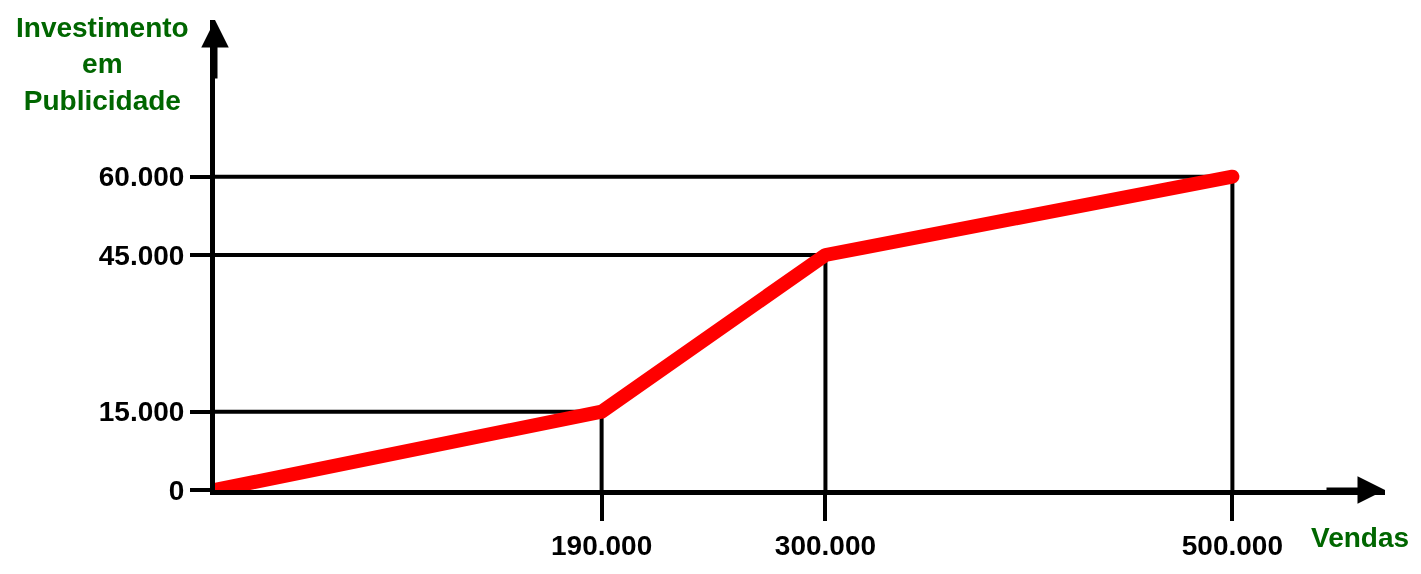 The height and width of the screenshot is (574, 1421). I want to click on x-tick-label: 500.000, so click(1232, 545).